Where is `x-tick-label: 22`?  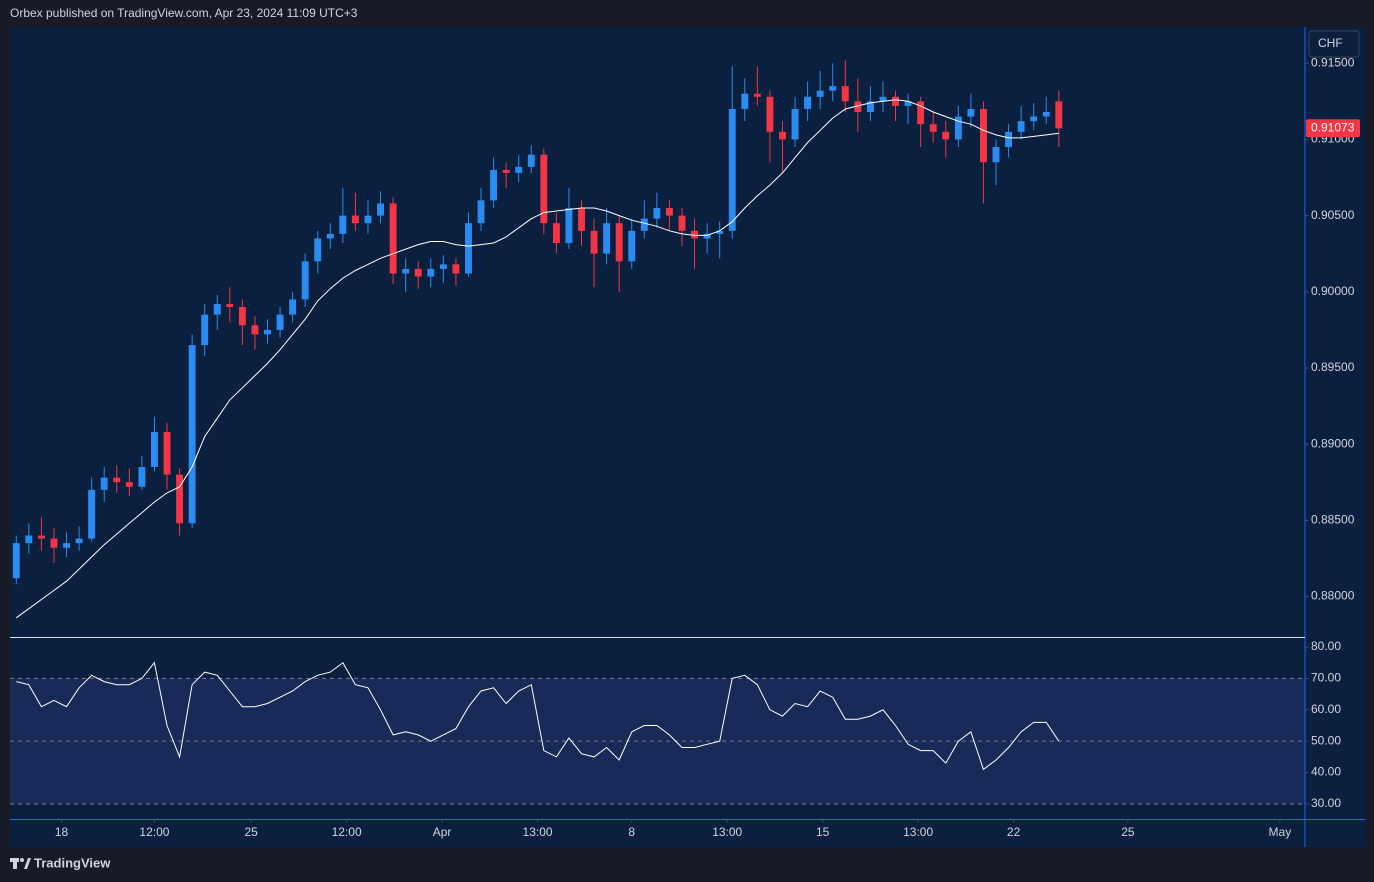
x-tick-label: 22 is located at coordinates (1014, 832).